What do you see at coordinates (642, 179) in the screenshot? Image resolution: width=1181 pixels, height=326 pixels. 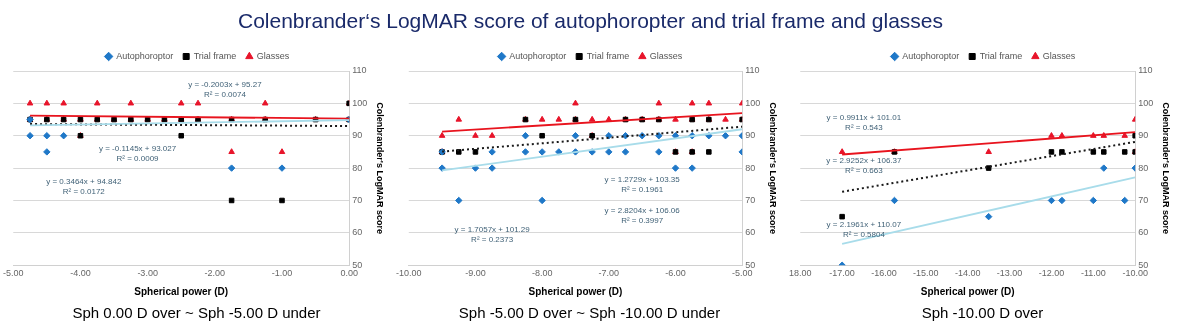 I see `annotation: y = 1.2729x + 103.35` at bounding box center [642, 179].